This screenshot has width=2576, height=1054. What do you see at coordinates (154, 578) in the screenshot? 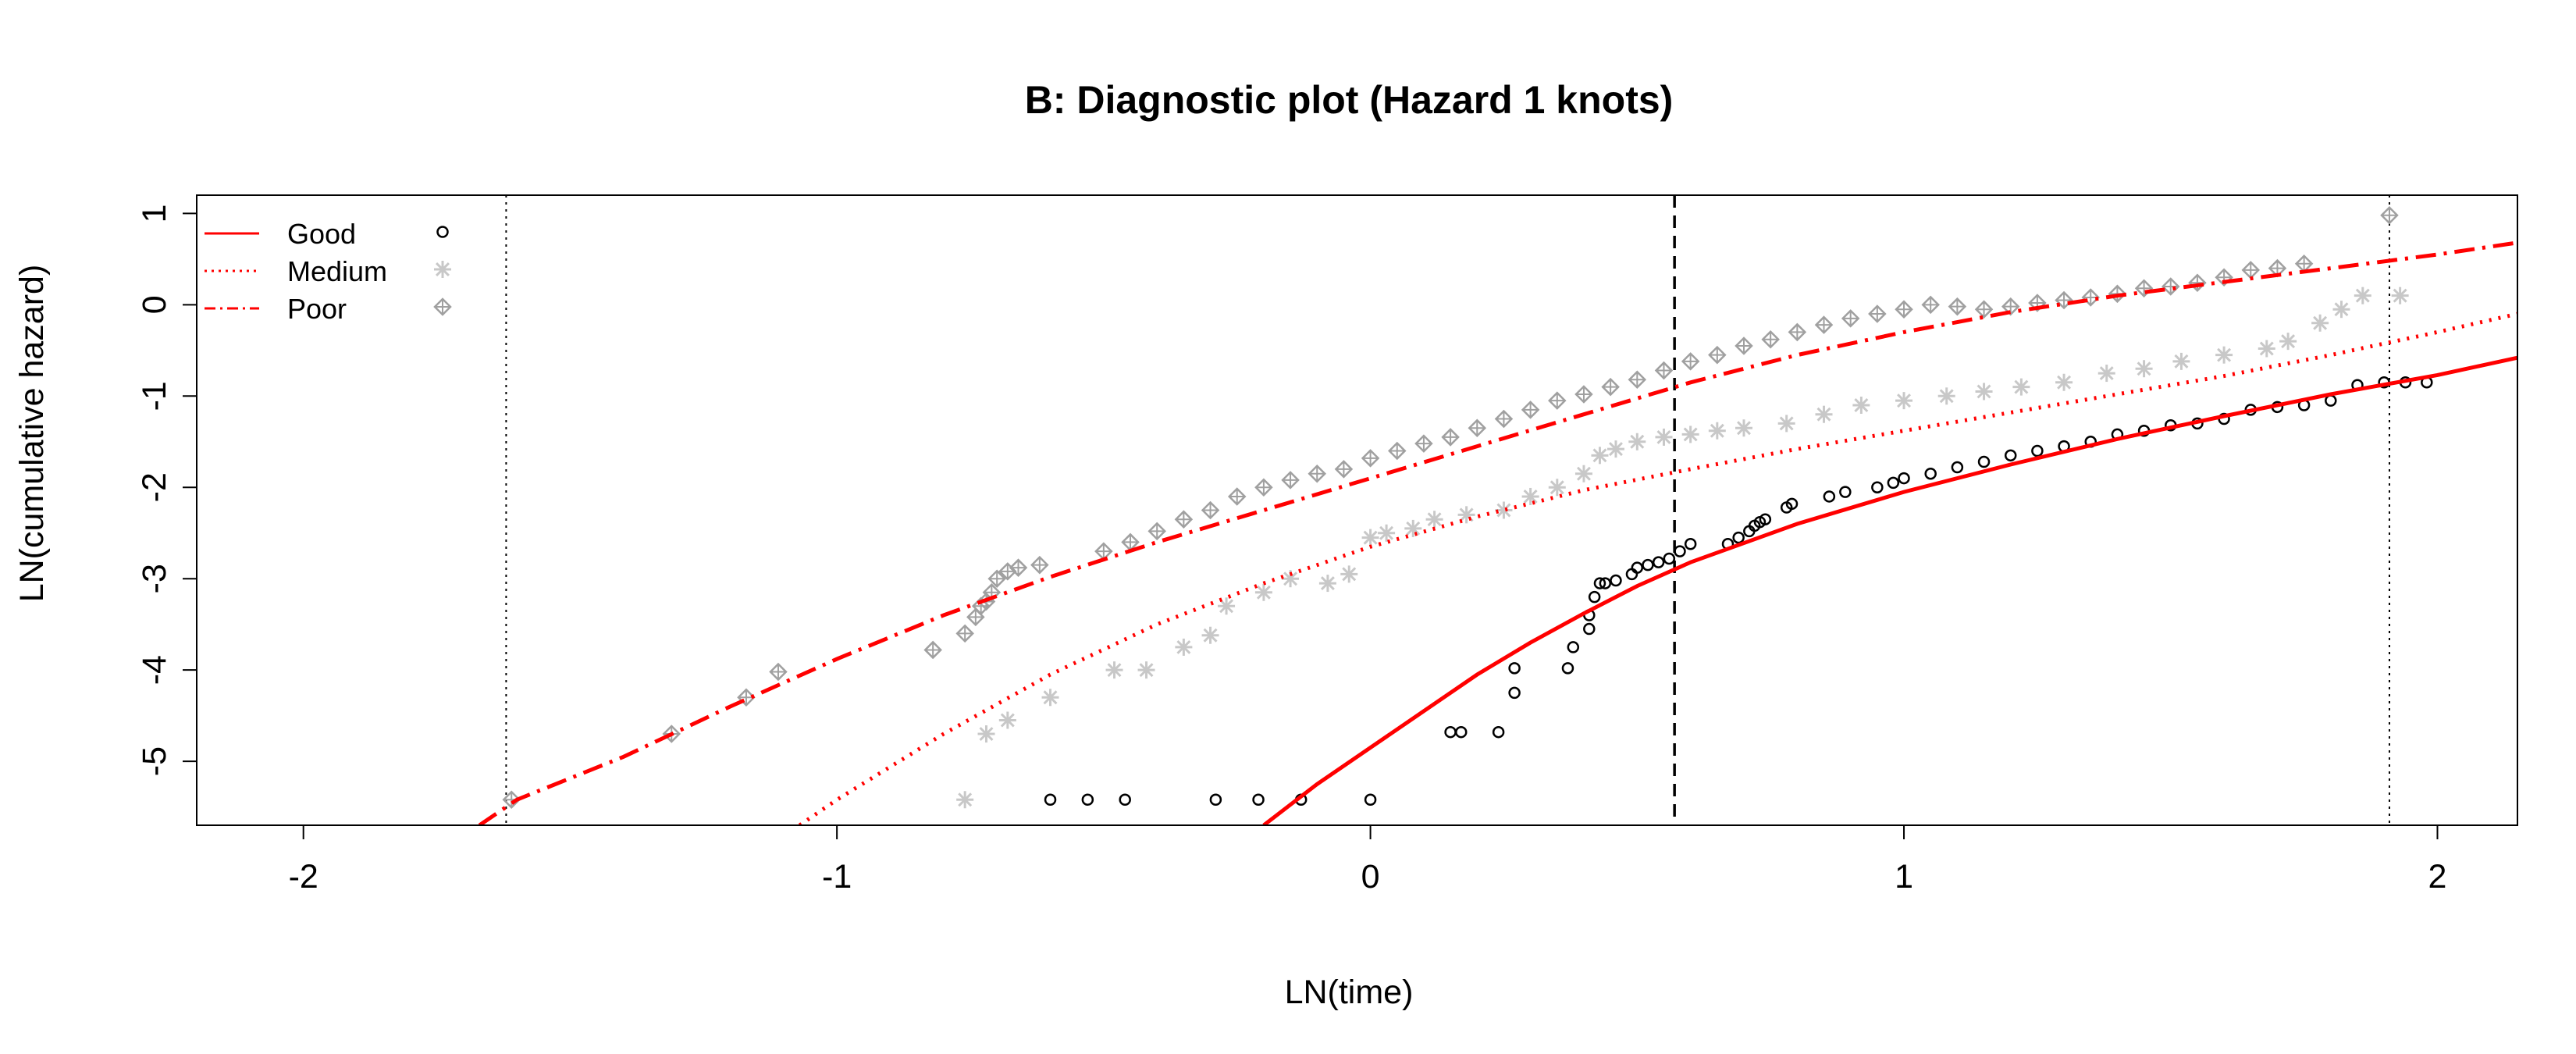
I see `y-tick-label: -3` at bounding box center [154, 578].